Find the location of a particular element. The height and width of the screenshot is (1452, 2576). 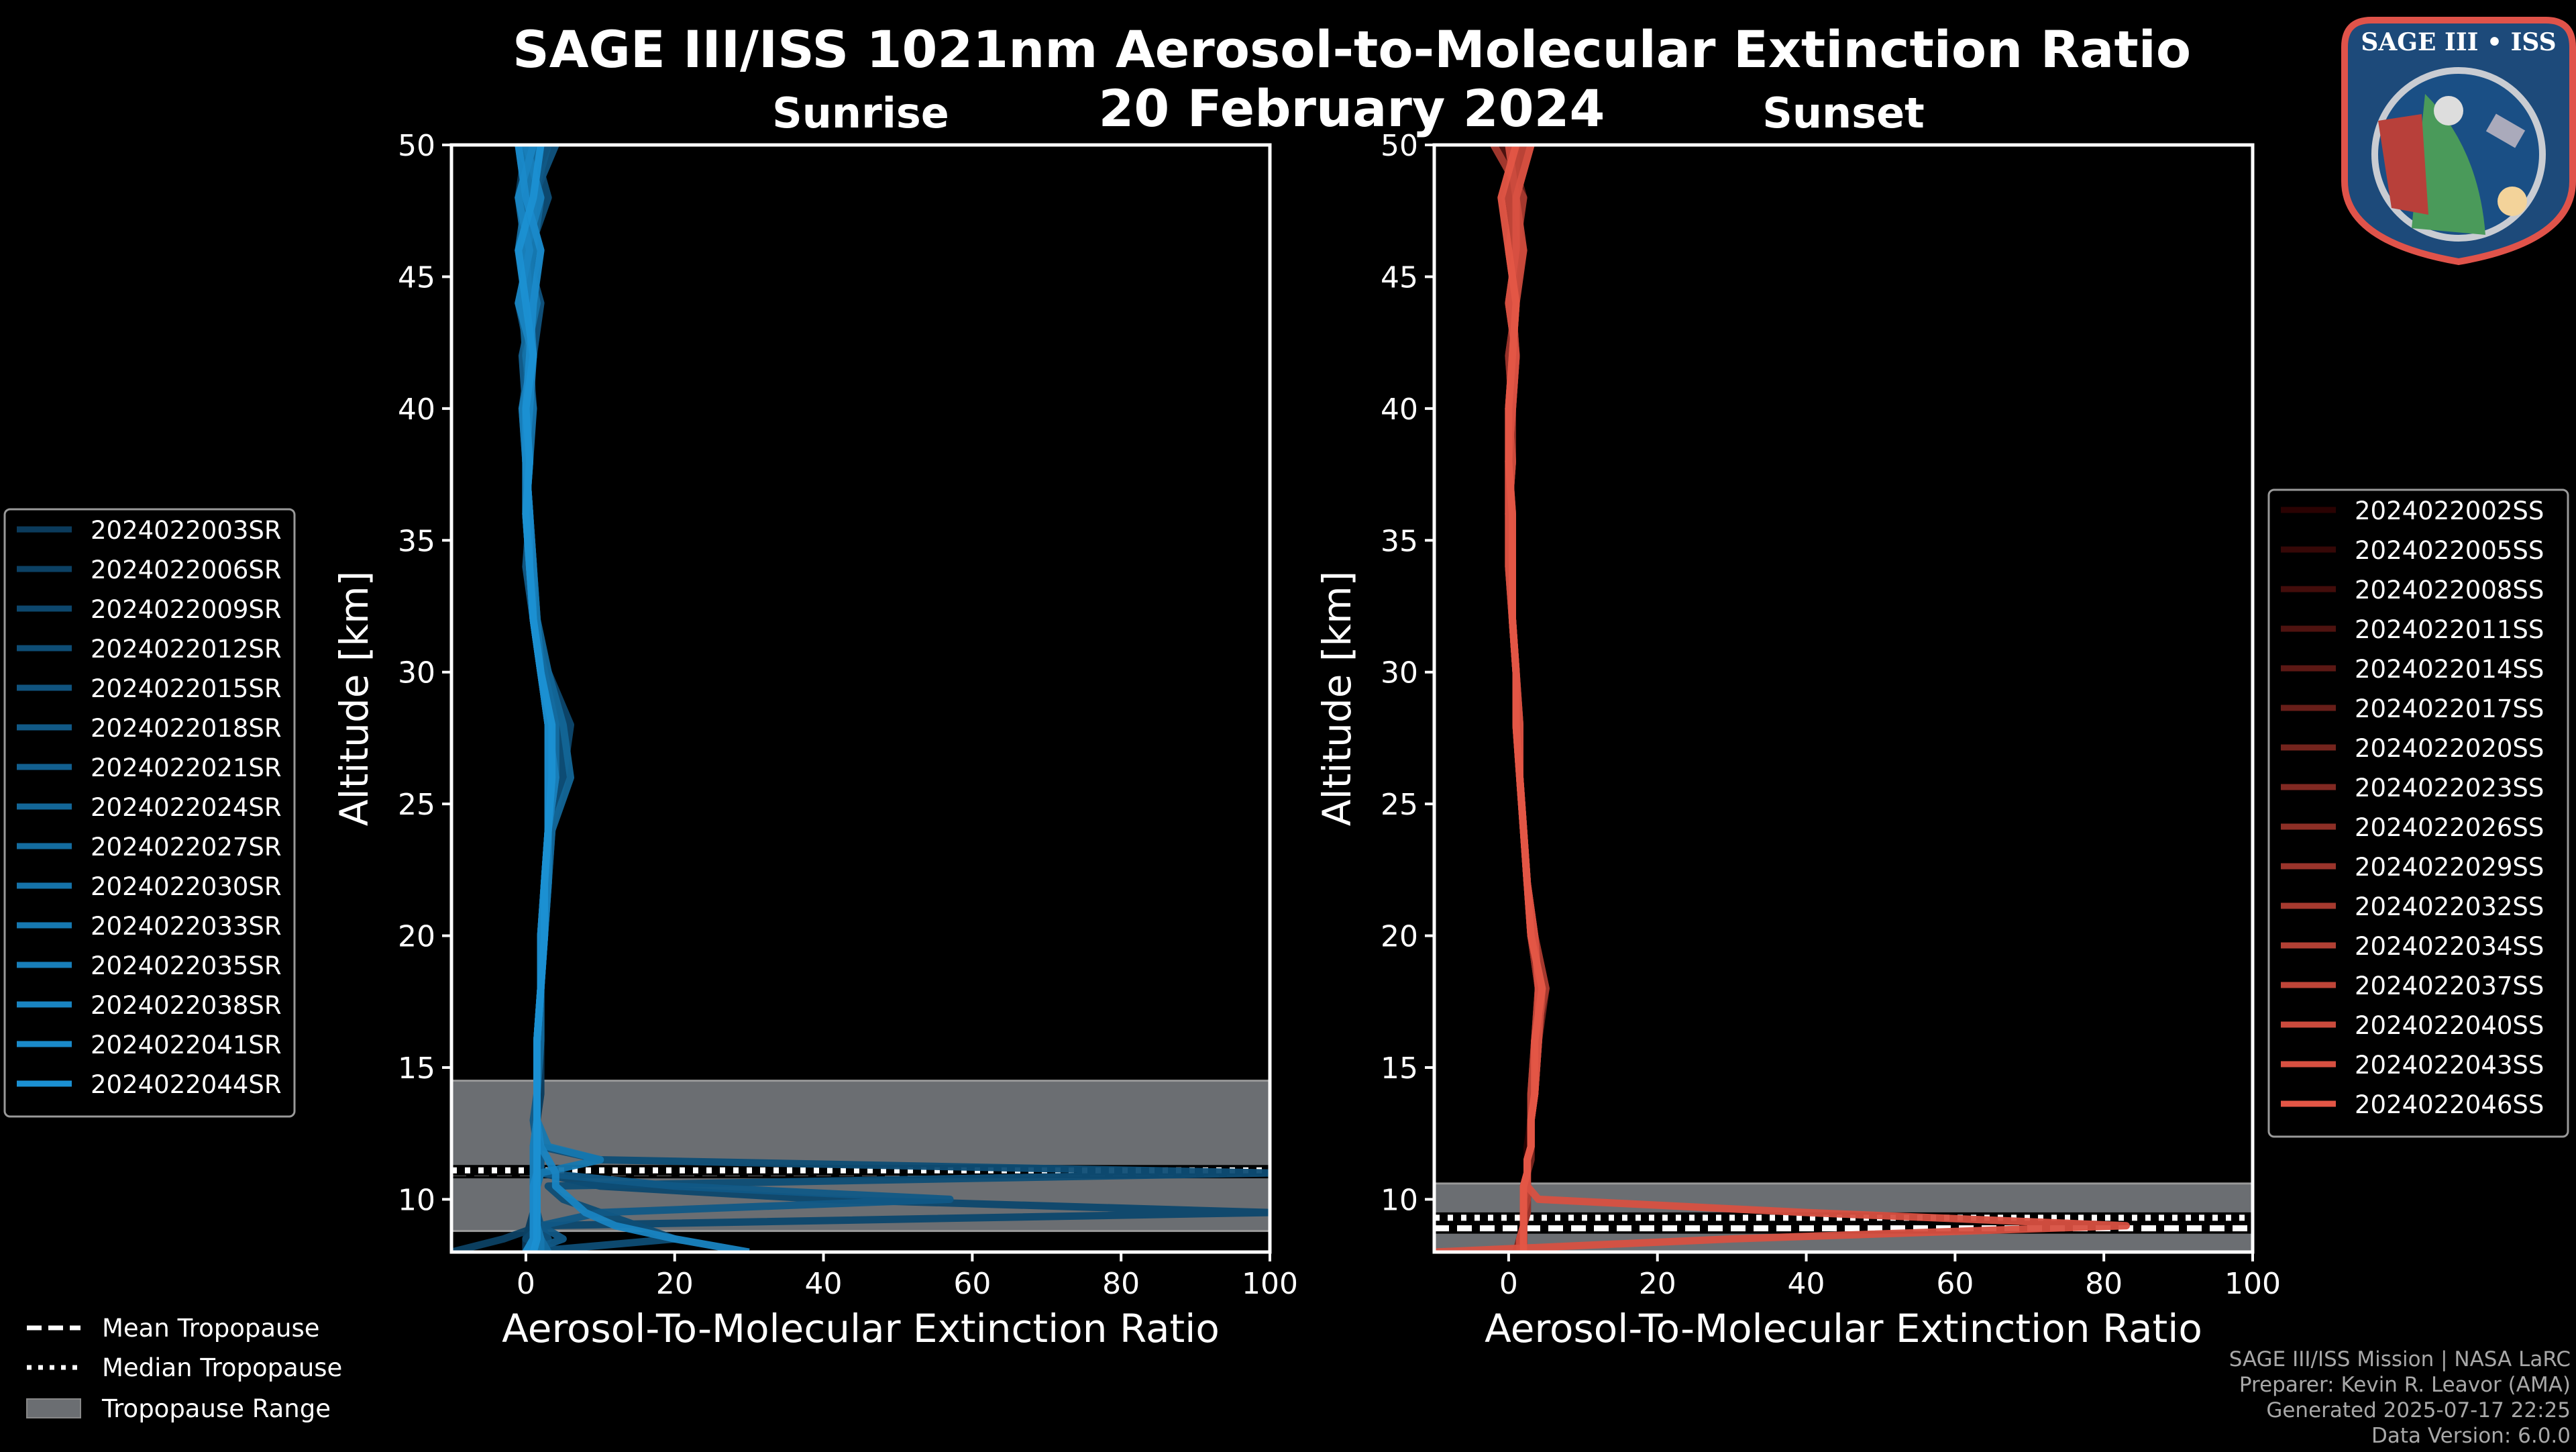

legend-label: 2024022014SS is located at coordinates (2449, 670).